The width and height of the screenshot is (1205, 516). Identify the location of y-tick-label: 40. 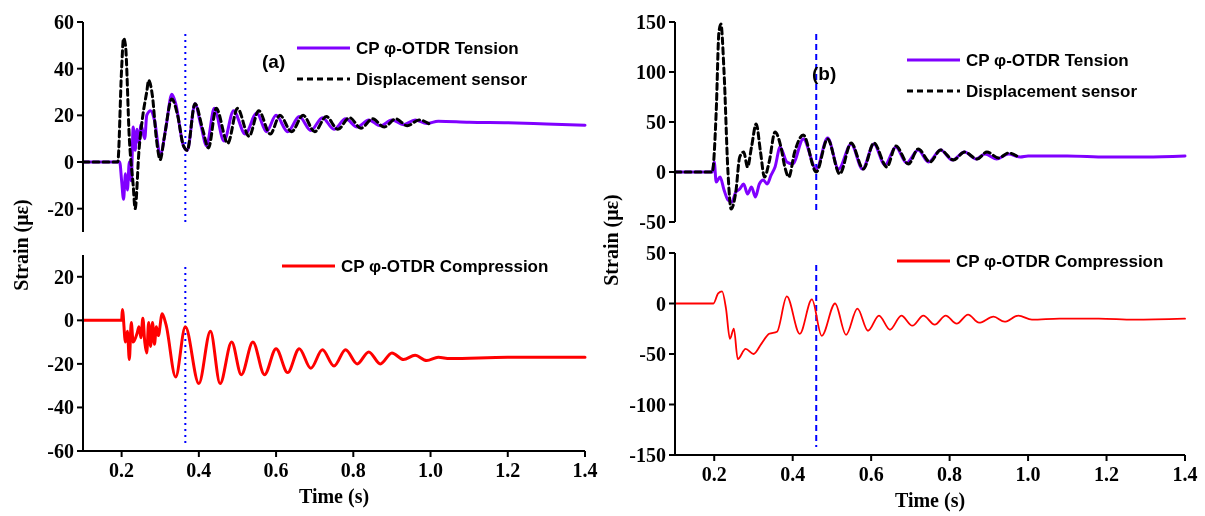
(64, 68).